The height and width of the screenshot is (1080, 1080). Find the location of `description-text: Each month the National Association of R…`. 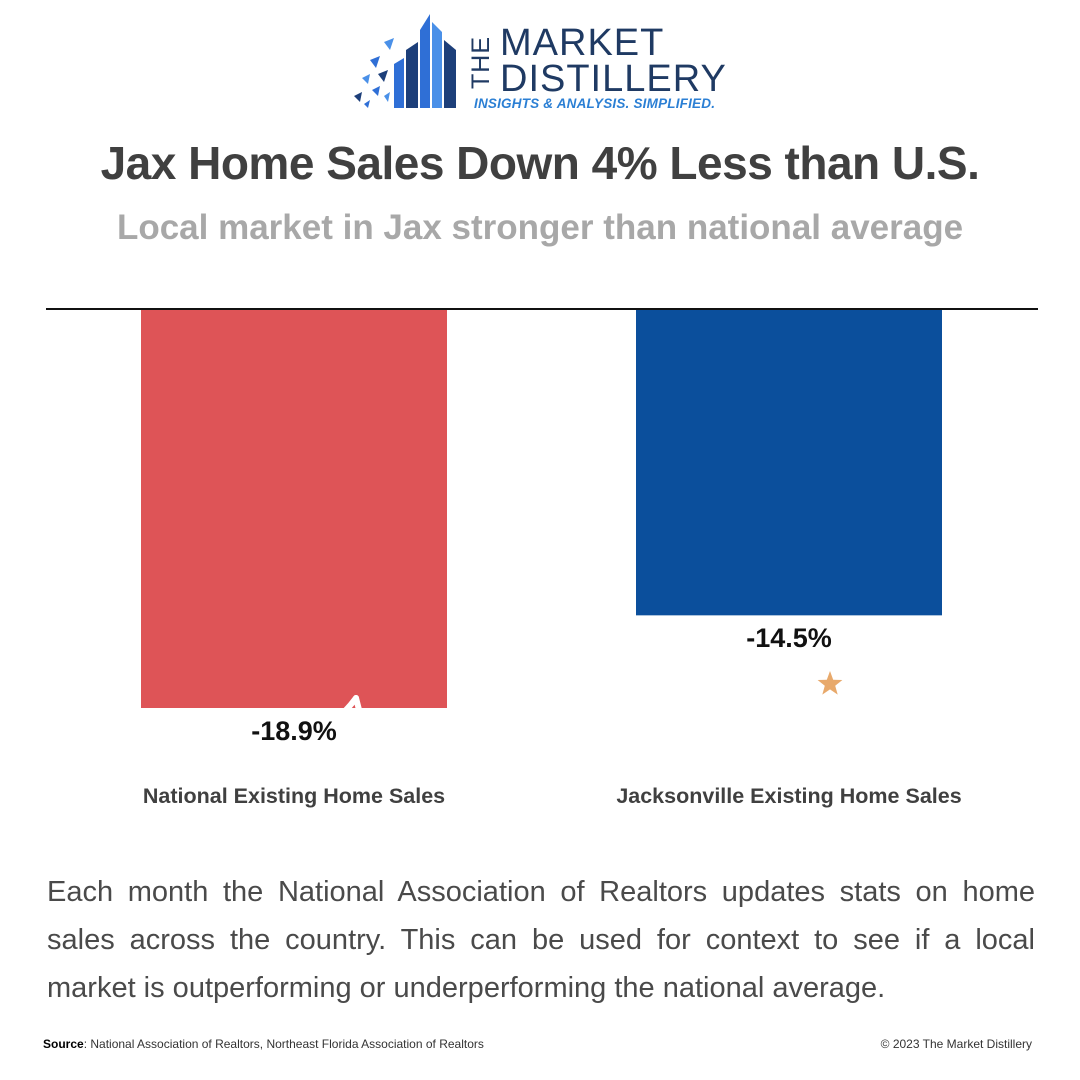

description-text: Each month the National Association of R… is located at coordinates (541, 940).